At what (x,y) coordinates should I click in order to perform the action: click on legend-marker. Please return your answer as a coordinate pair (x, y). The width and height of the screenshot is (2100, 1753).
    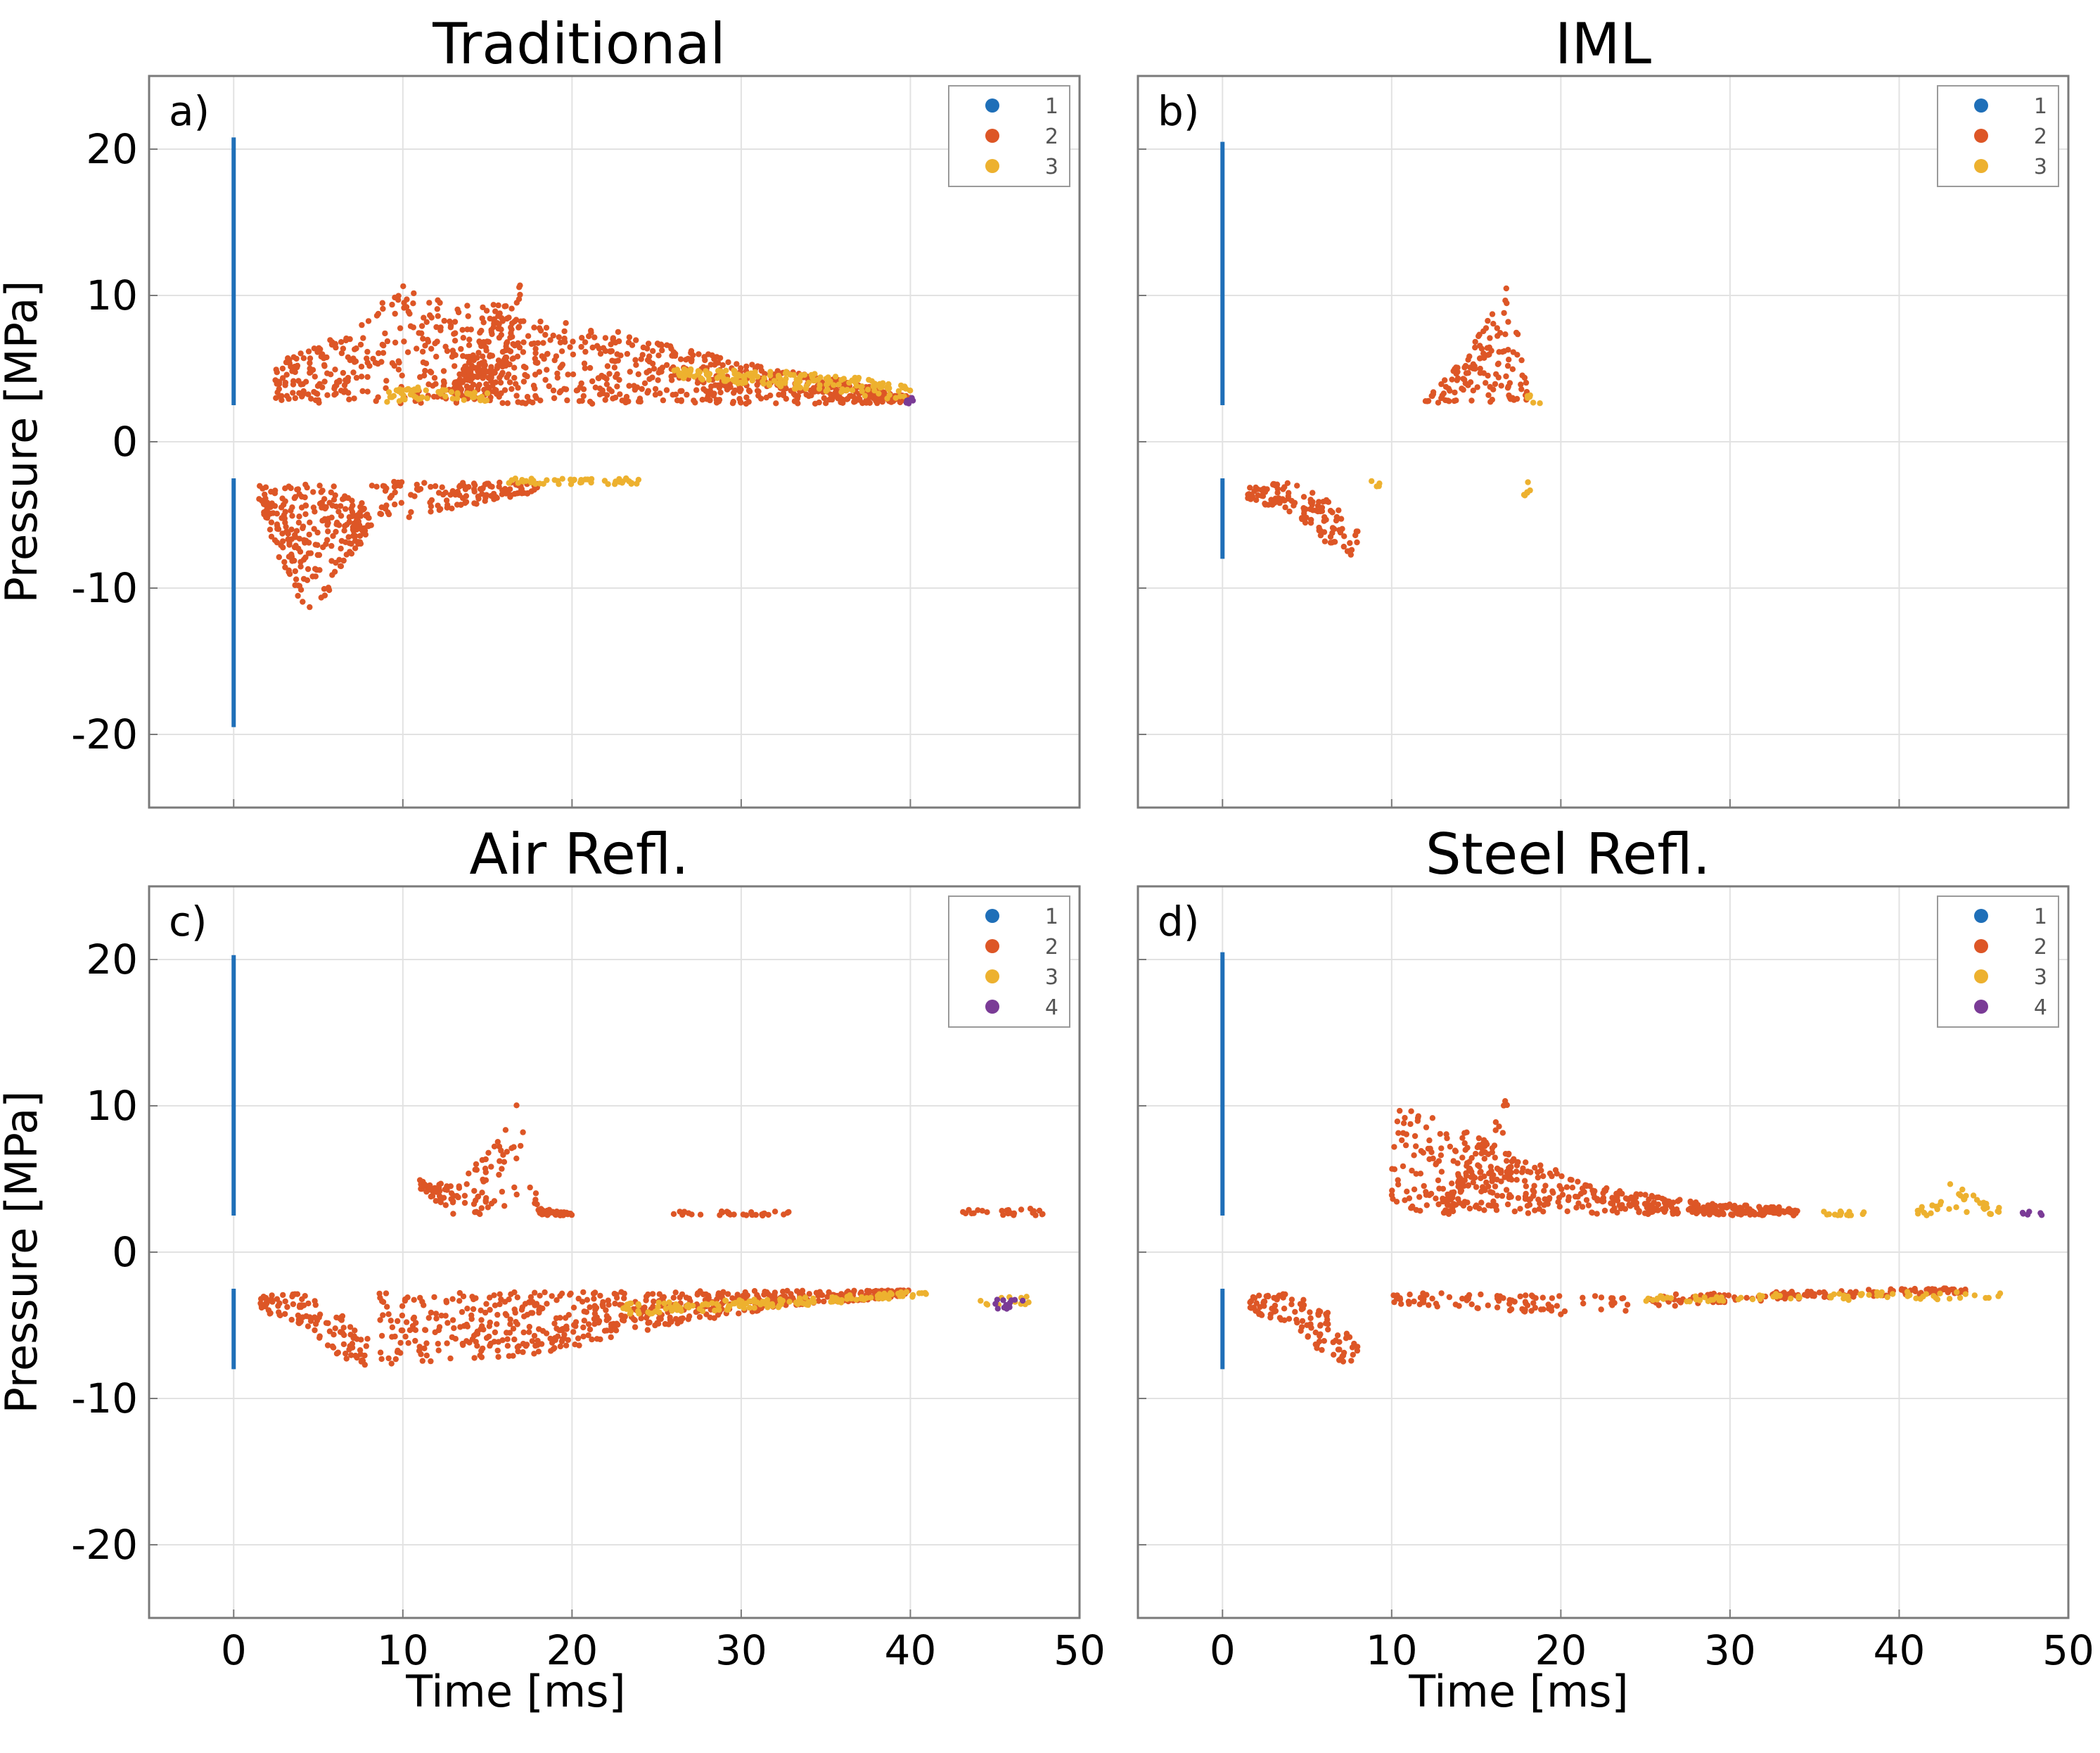
    Looking at the image, I should click on (992, 105).